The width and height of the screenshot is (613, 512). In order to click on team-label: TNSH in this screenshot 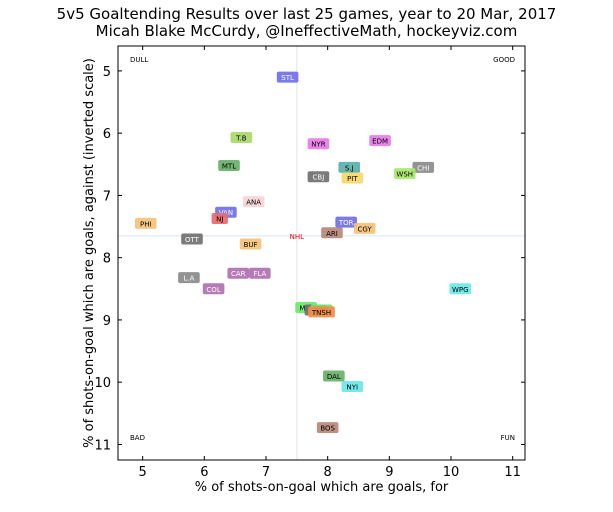, I will do `click(321, 313)`.